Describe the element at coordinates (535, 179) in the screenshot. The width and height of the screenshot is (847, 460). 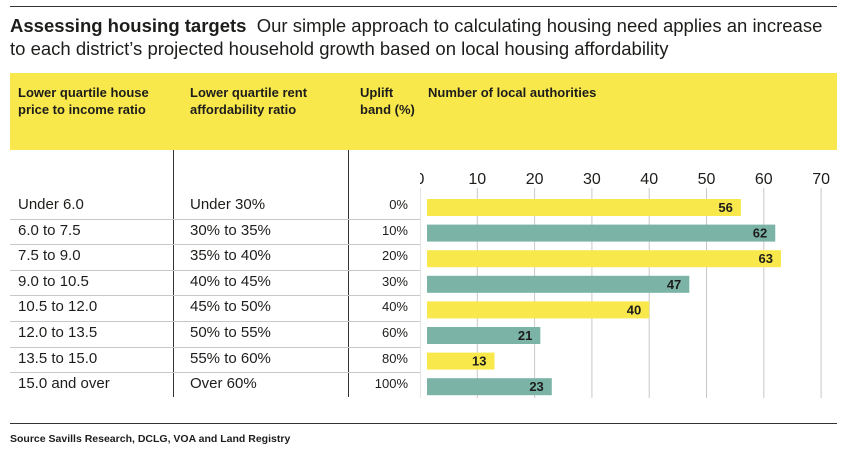
I see `x-tick-label: 20` at that location.